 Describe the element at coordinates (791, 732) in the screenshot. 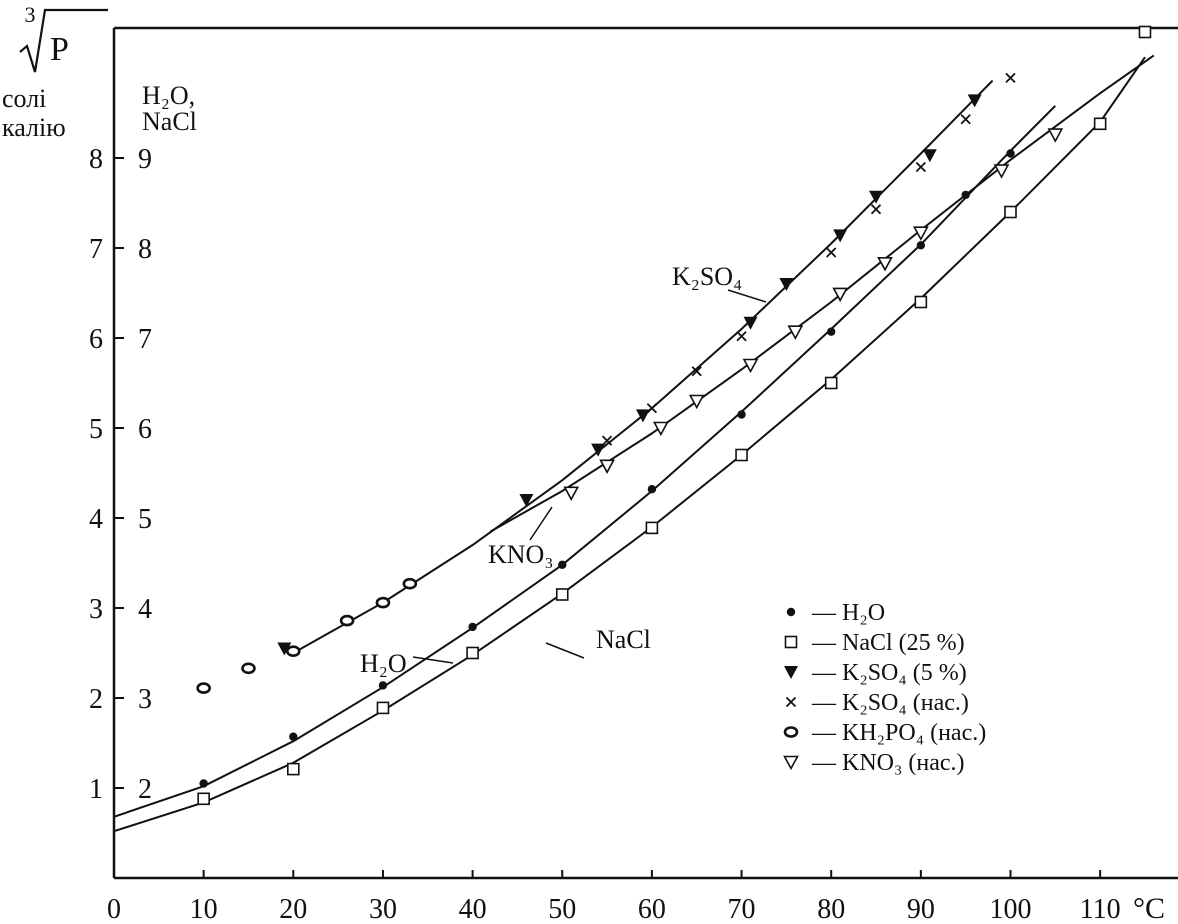

I see `legend-marker-ring` at that location.